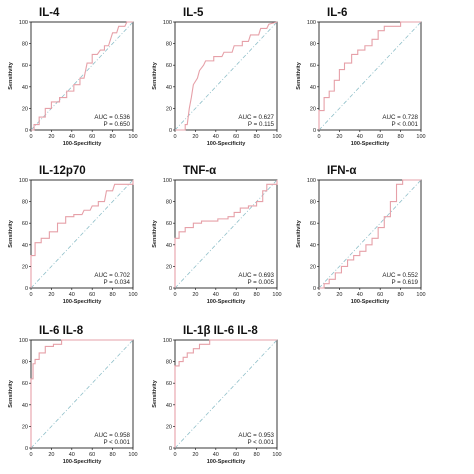 The width and height of the screenshot is (474, 474). What do you see at coordinates (256, 275) in the screenshot?
I see `auc-annotation: AUC = 0.693` at bounding box center [256, 275].